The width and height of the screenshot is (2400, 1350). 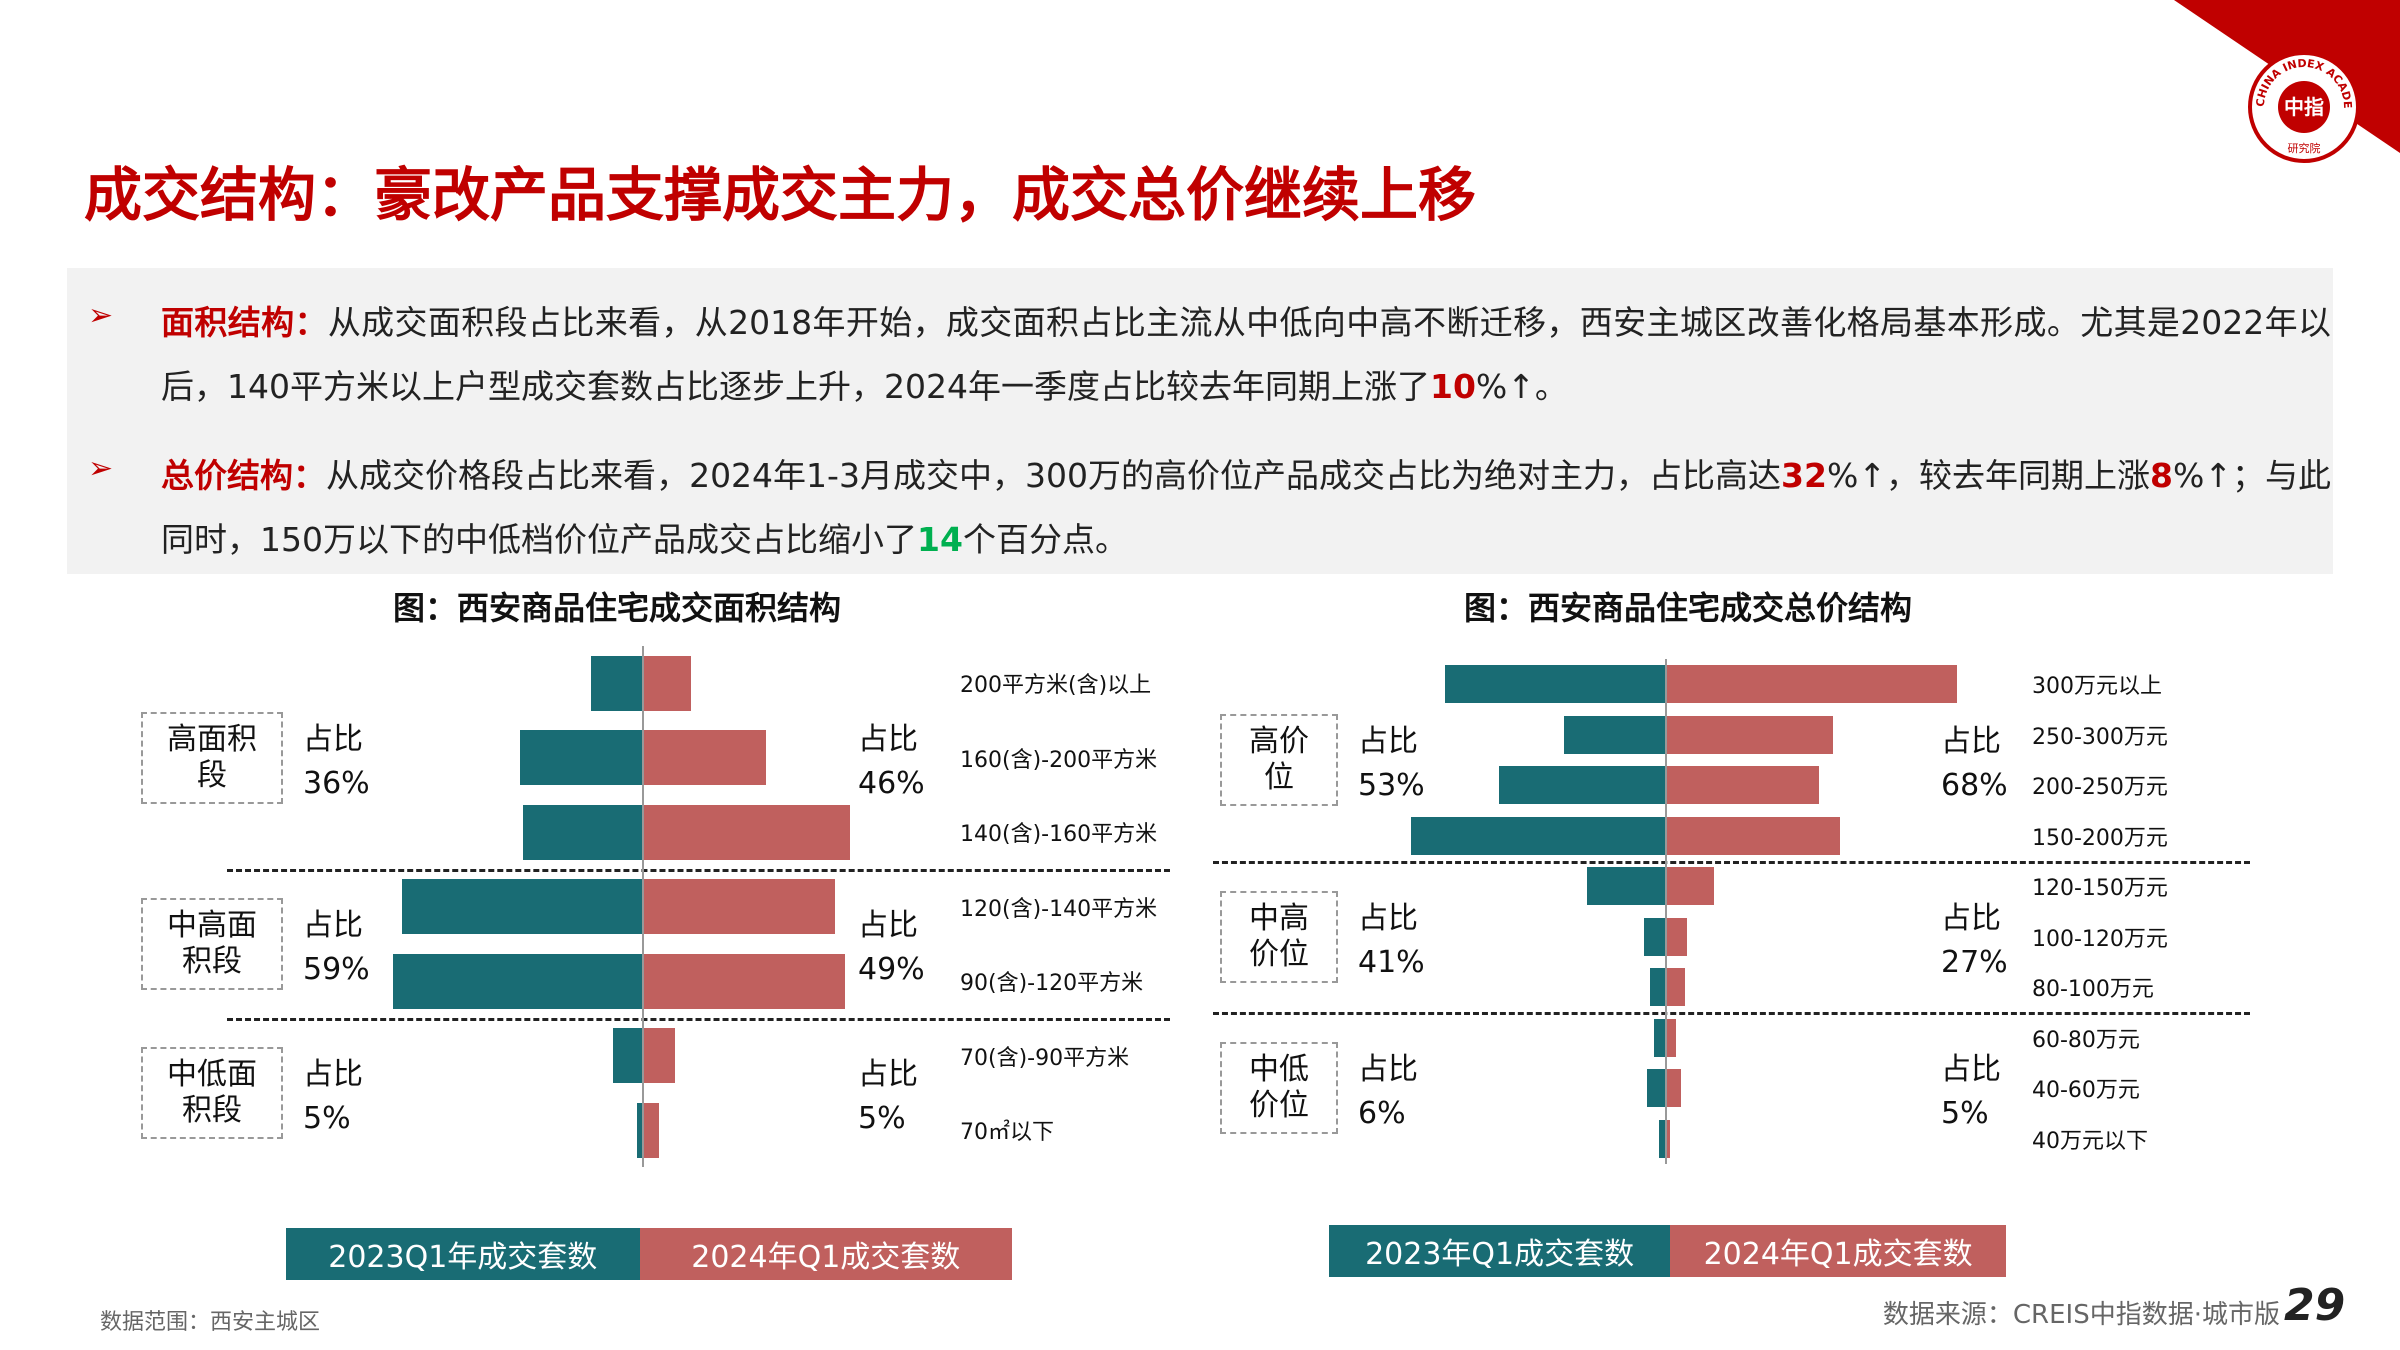 What do you see at coordinates (1279, 1088) in the screenshot?
I see `group-box: 中低价位` at bounding box center [1279, 1088].